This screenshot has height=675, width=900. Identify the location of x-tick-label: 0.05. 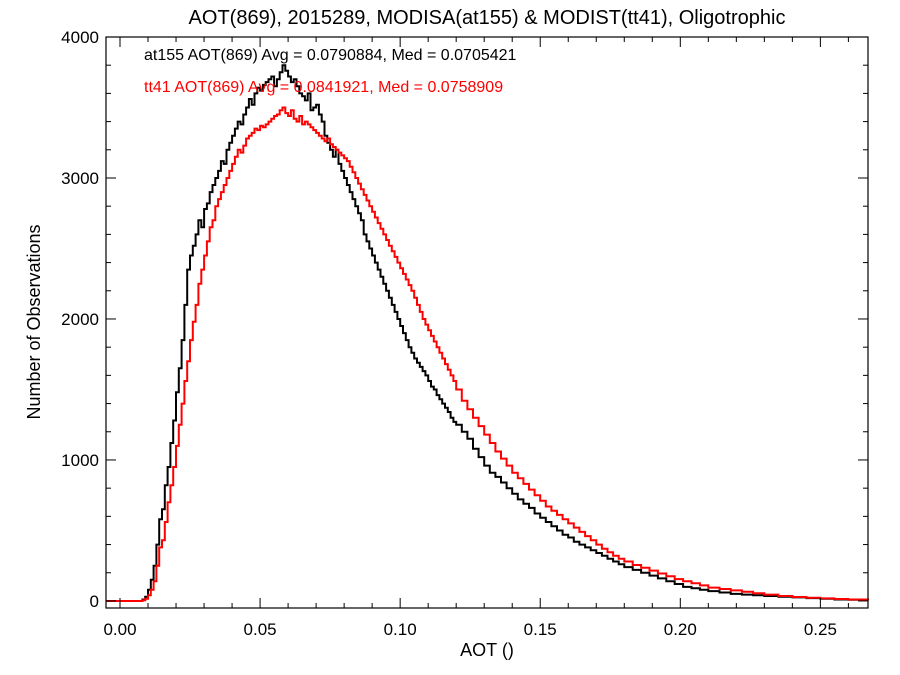
(260, 629).